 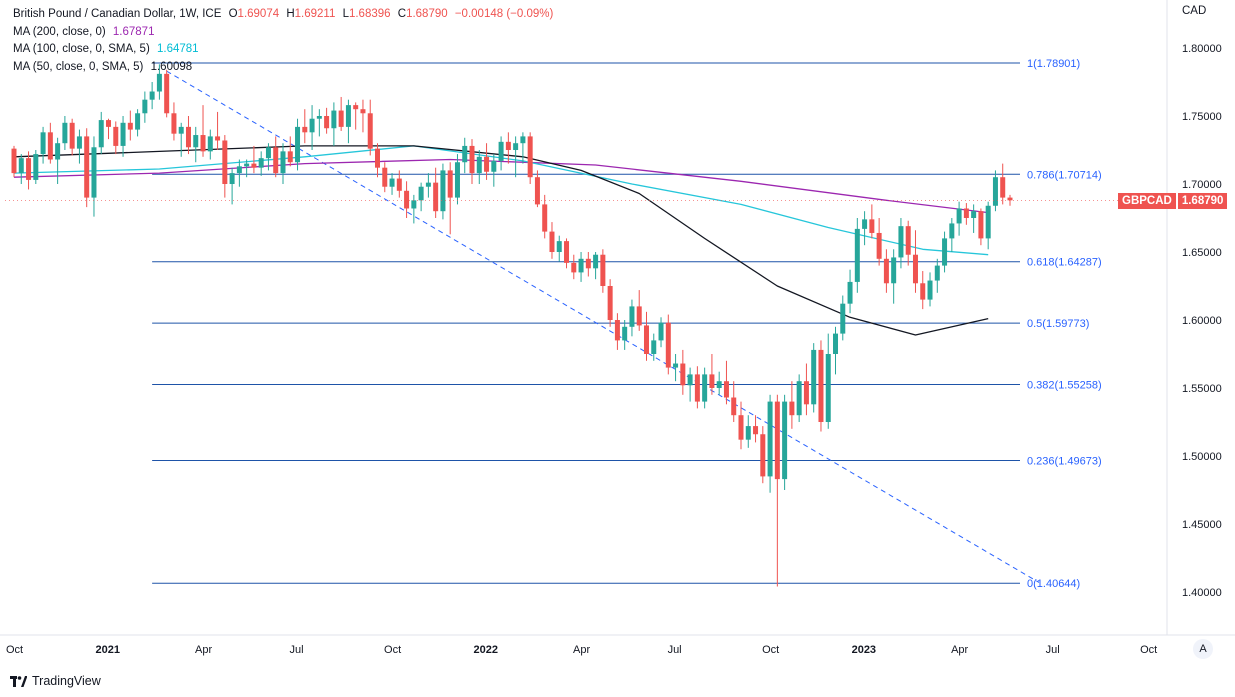 I want to click on open-value: 1.69074, so click(x=258, y=14).